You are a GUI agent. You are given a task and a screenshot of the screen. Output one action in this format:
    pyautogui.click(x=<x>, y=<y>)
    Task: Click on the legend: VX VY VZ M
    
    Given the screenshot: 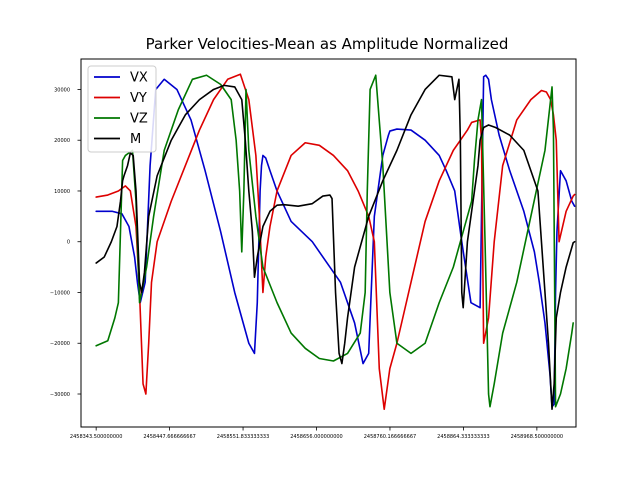 What is the action you would take?
    pyautogui.click(x=122, y=109)
    